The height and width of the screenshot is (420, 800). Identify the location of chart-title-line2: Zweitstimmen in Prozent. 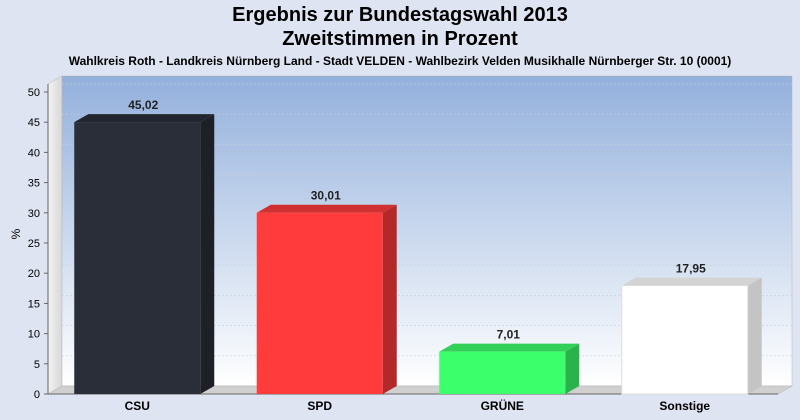
(400, 39).